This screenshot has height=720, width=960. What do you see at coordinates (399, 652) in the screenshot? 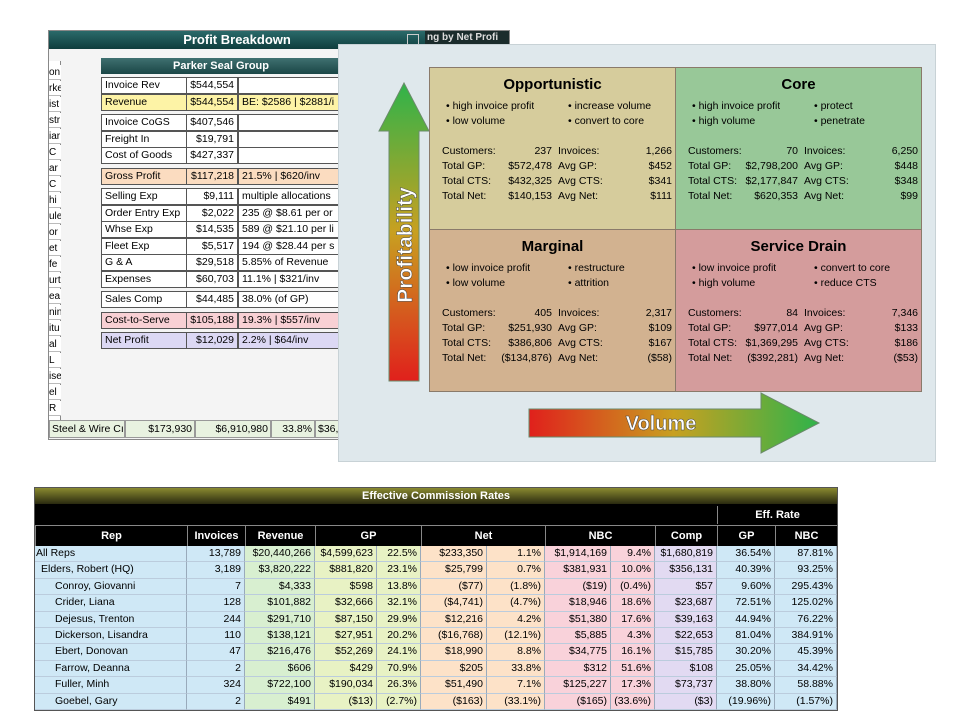
I see `table-cell: 24.1%` at bounding box center [399, 652].